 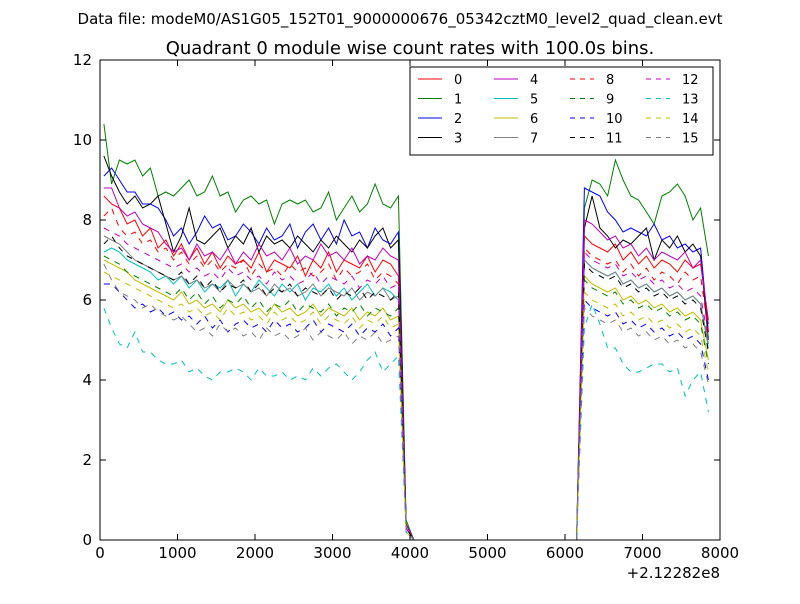 What do you see at coordinates (642, 553) in the screenshot?
I see `x-tick-label: 7000` at bounding box center [642, 553].